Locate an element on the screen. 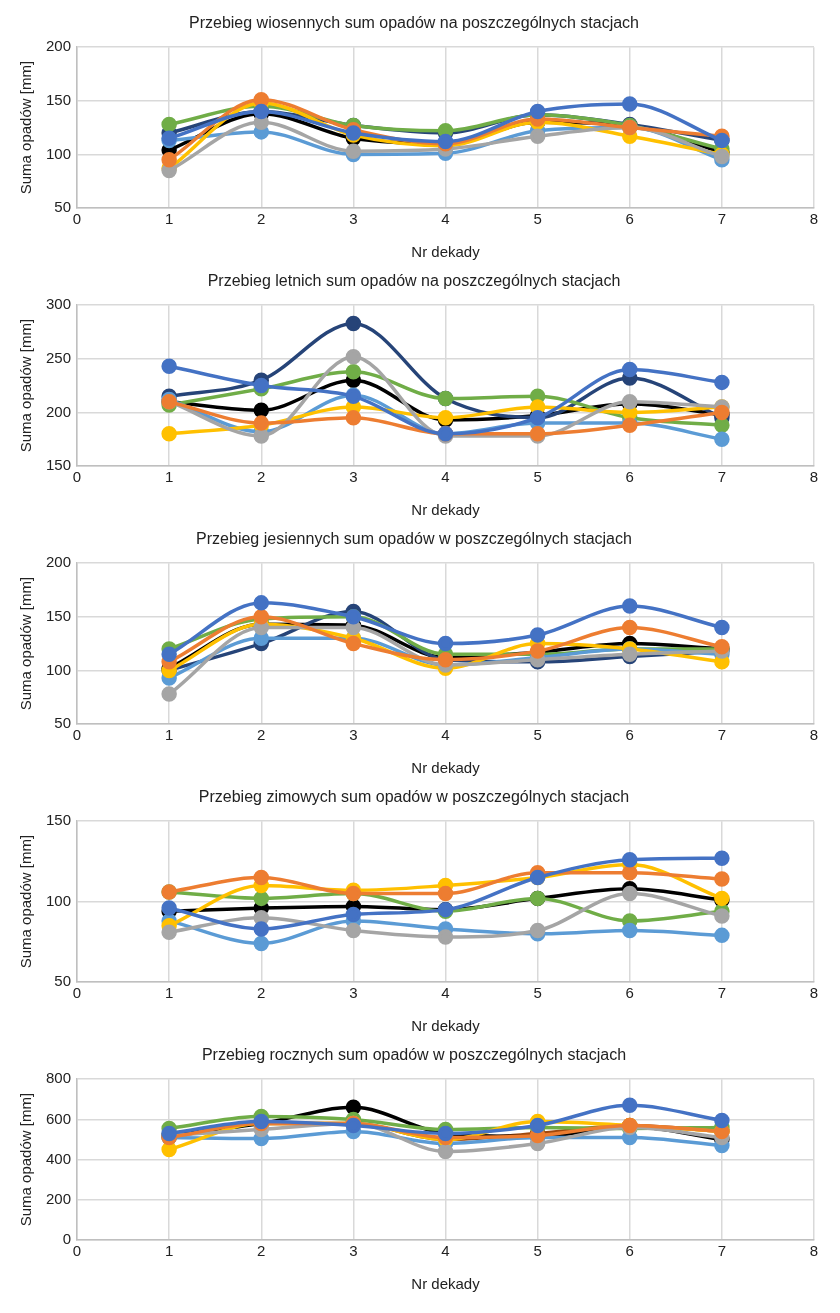 This screenshot has width=840, height=1313. y-tick-label: 0 is located at coordinates (67, 1239).